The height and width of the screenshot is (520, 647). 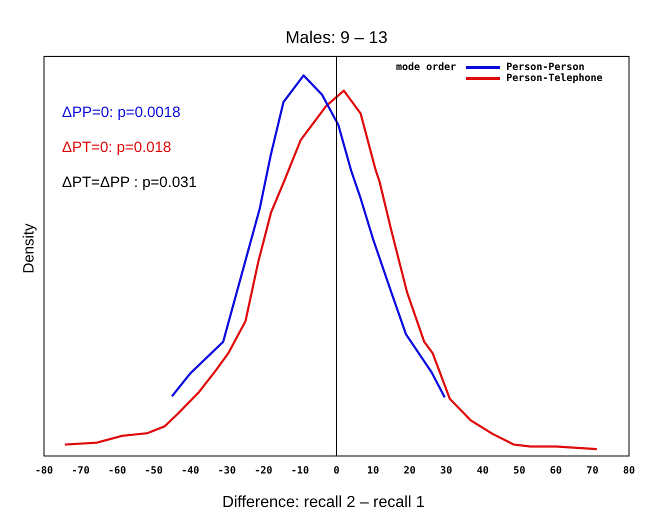 I want to click on x-tick-label: -30, so click(x=227, y=471).